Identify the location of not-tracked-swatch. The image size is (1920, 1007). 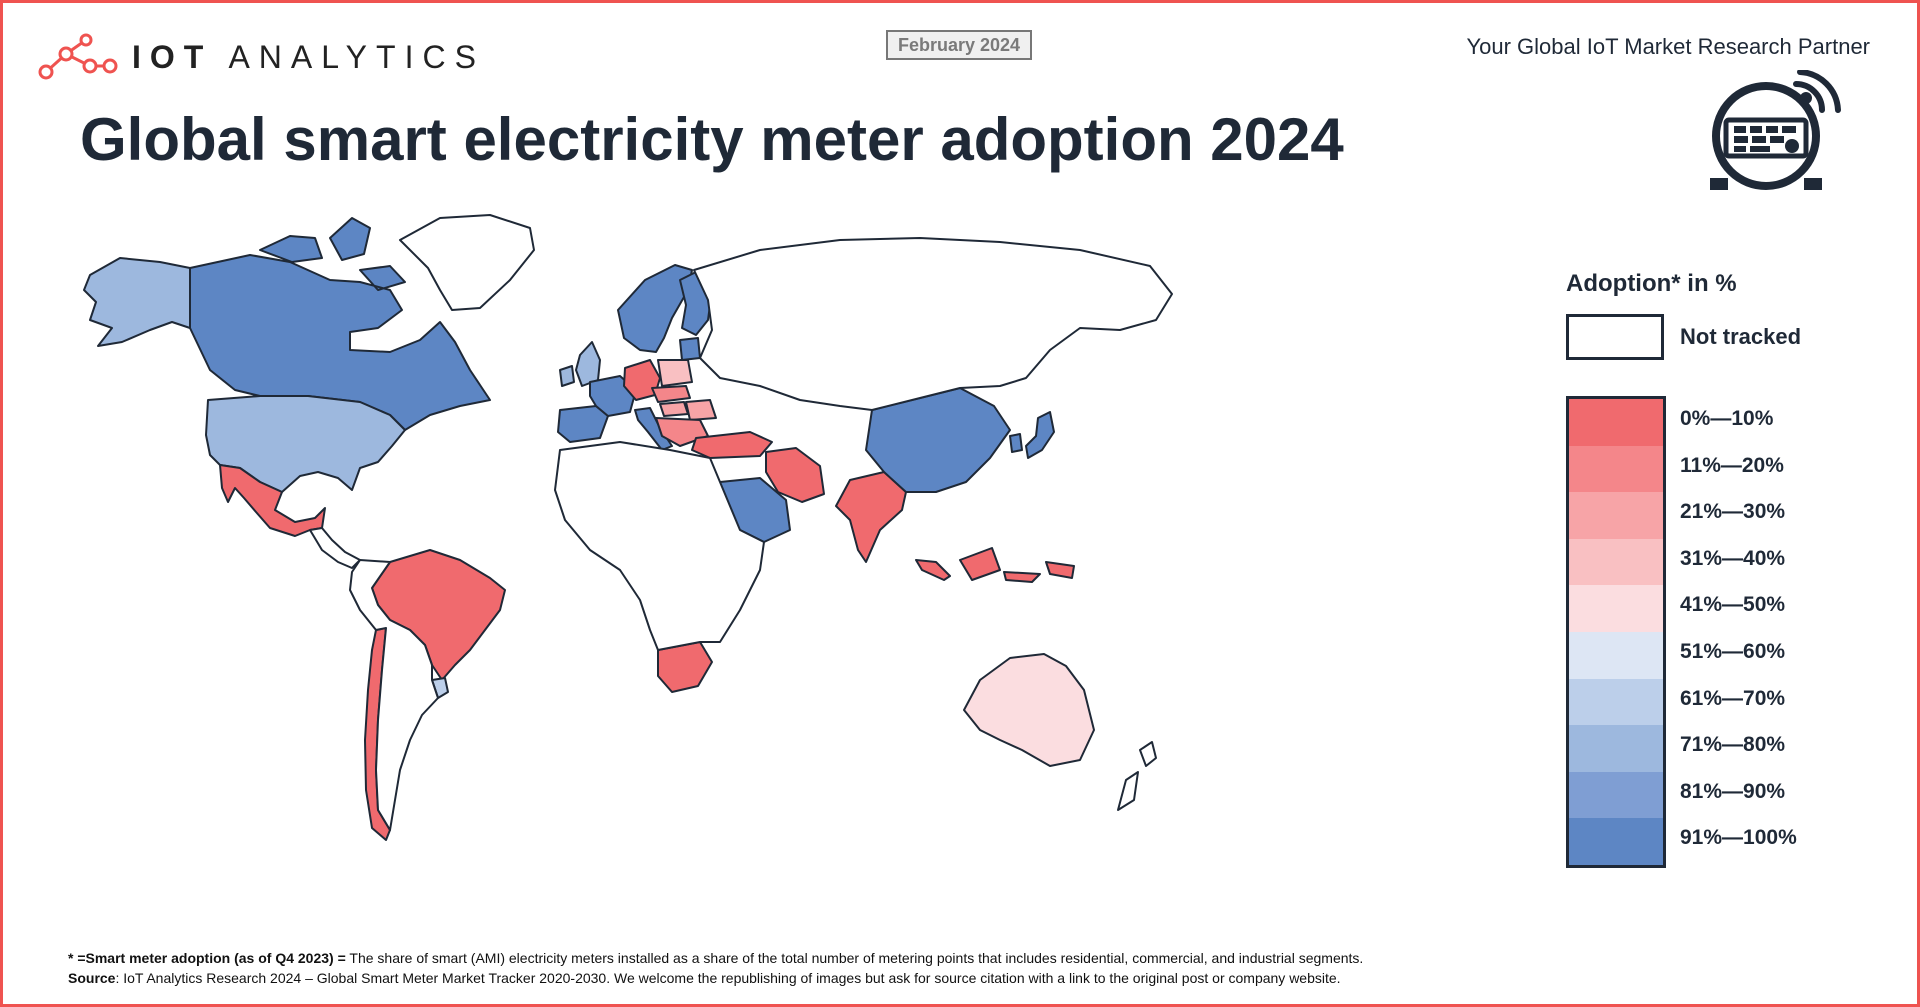
(1615, 337).